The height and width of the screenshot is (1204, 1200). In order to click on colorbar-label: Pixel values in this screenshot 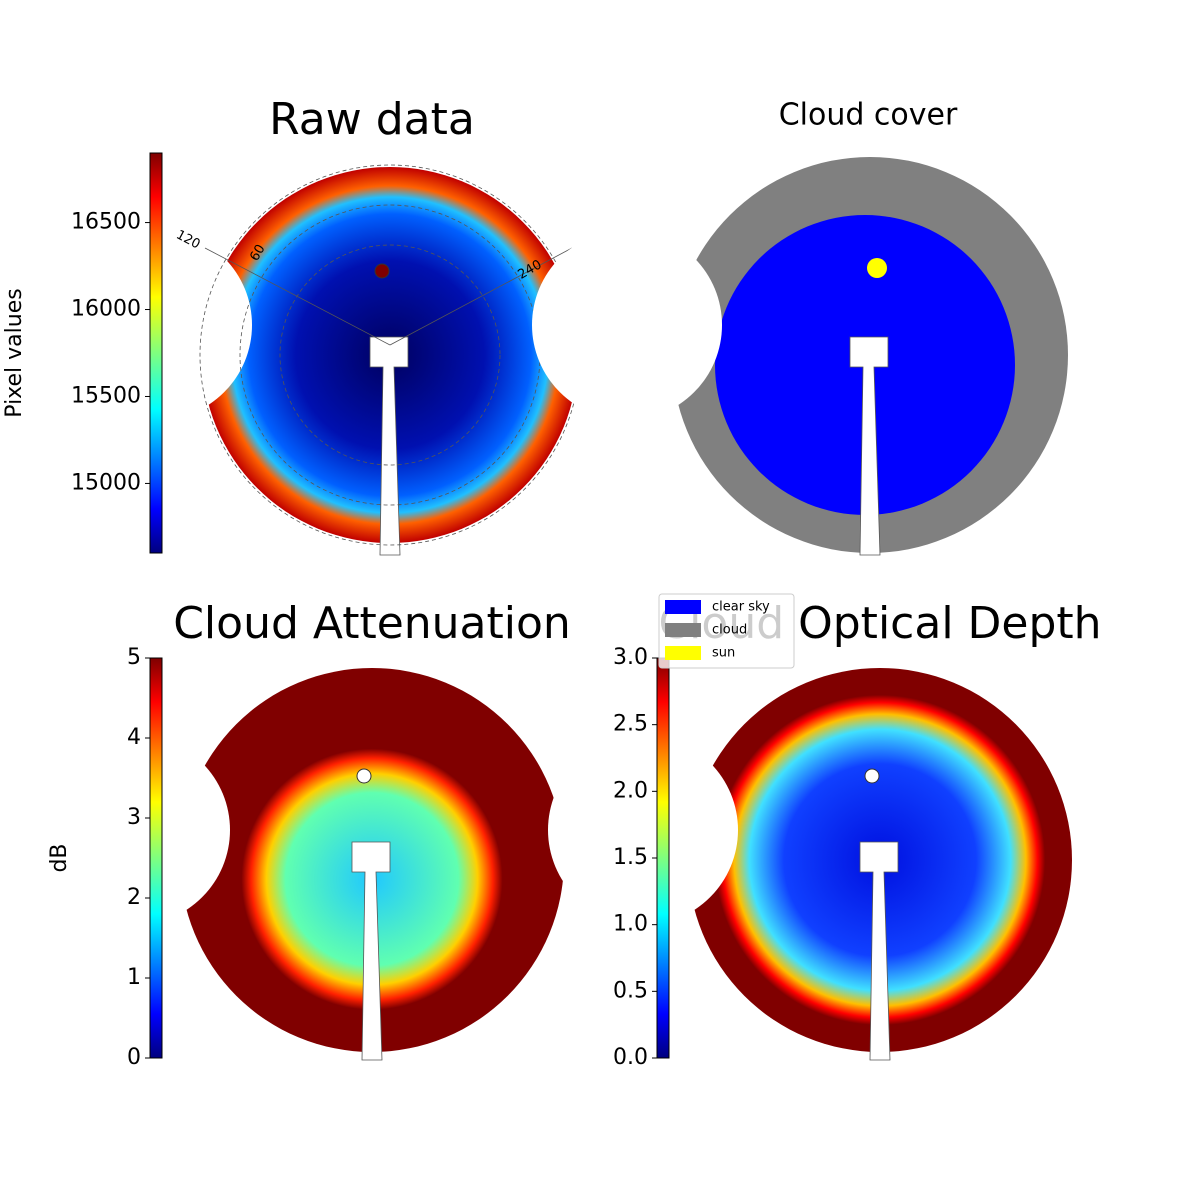, I will do `click(14, 352)`.